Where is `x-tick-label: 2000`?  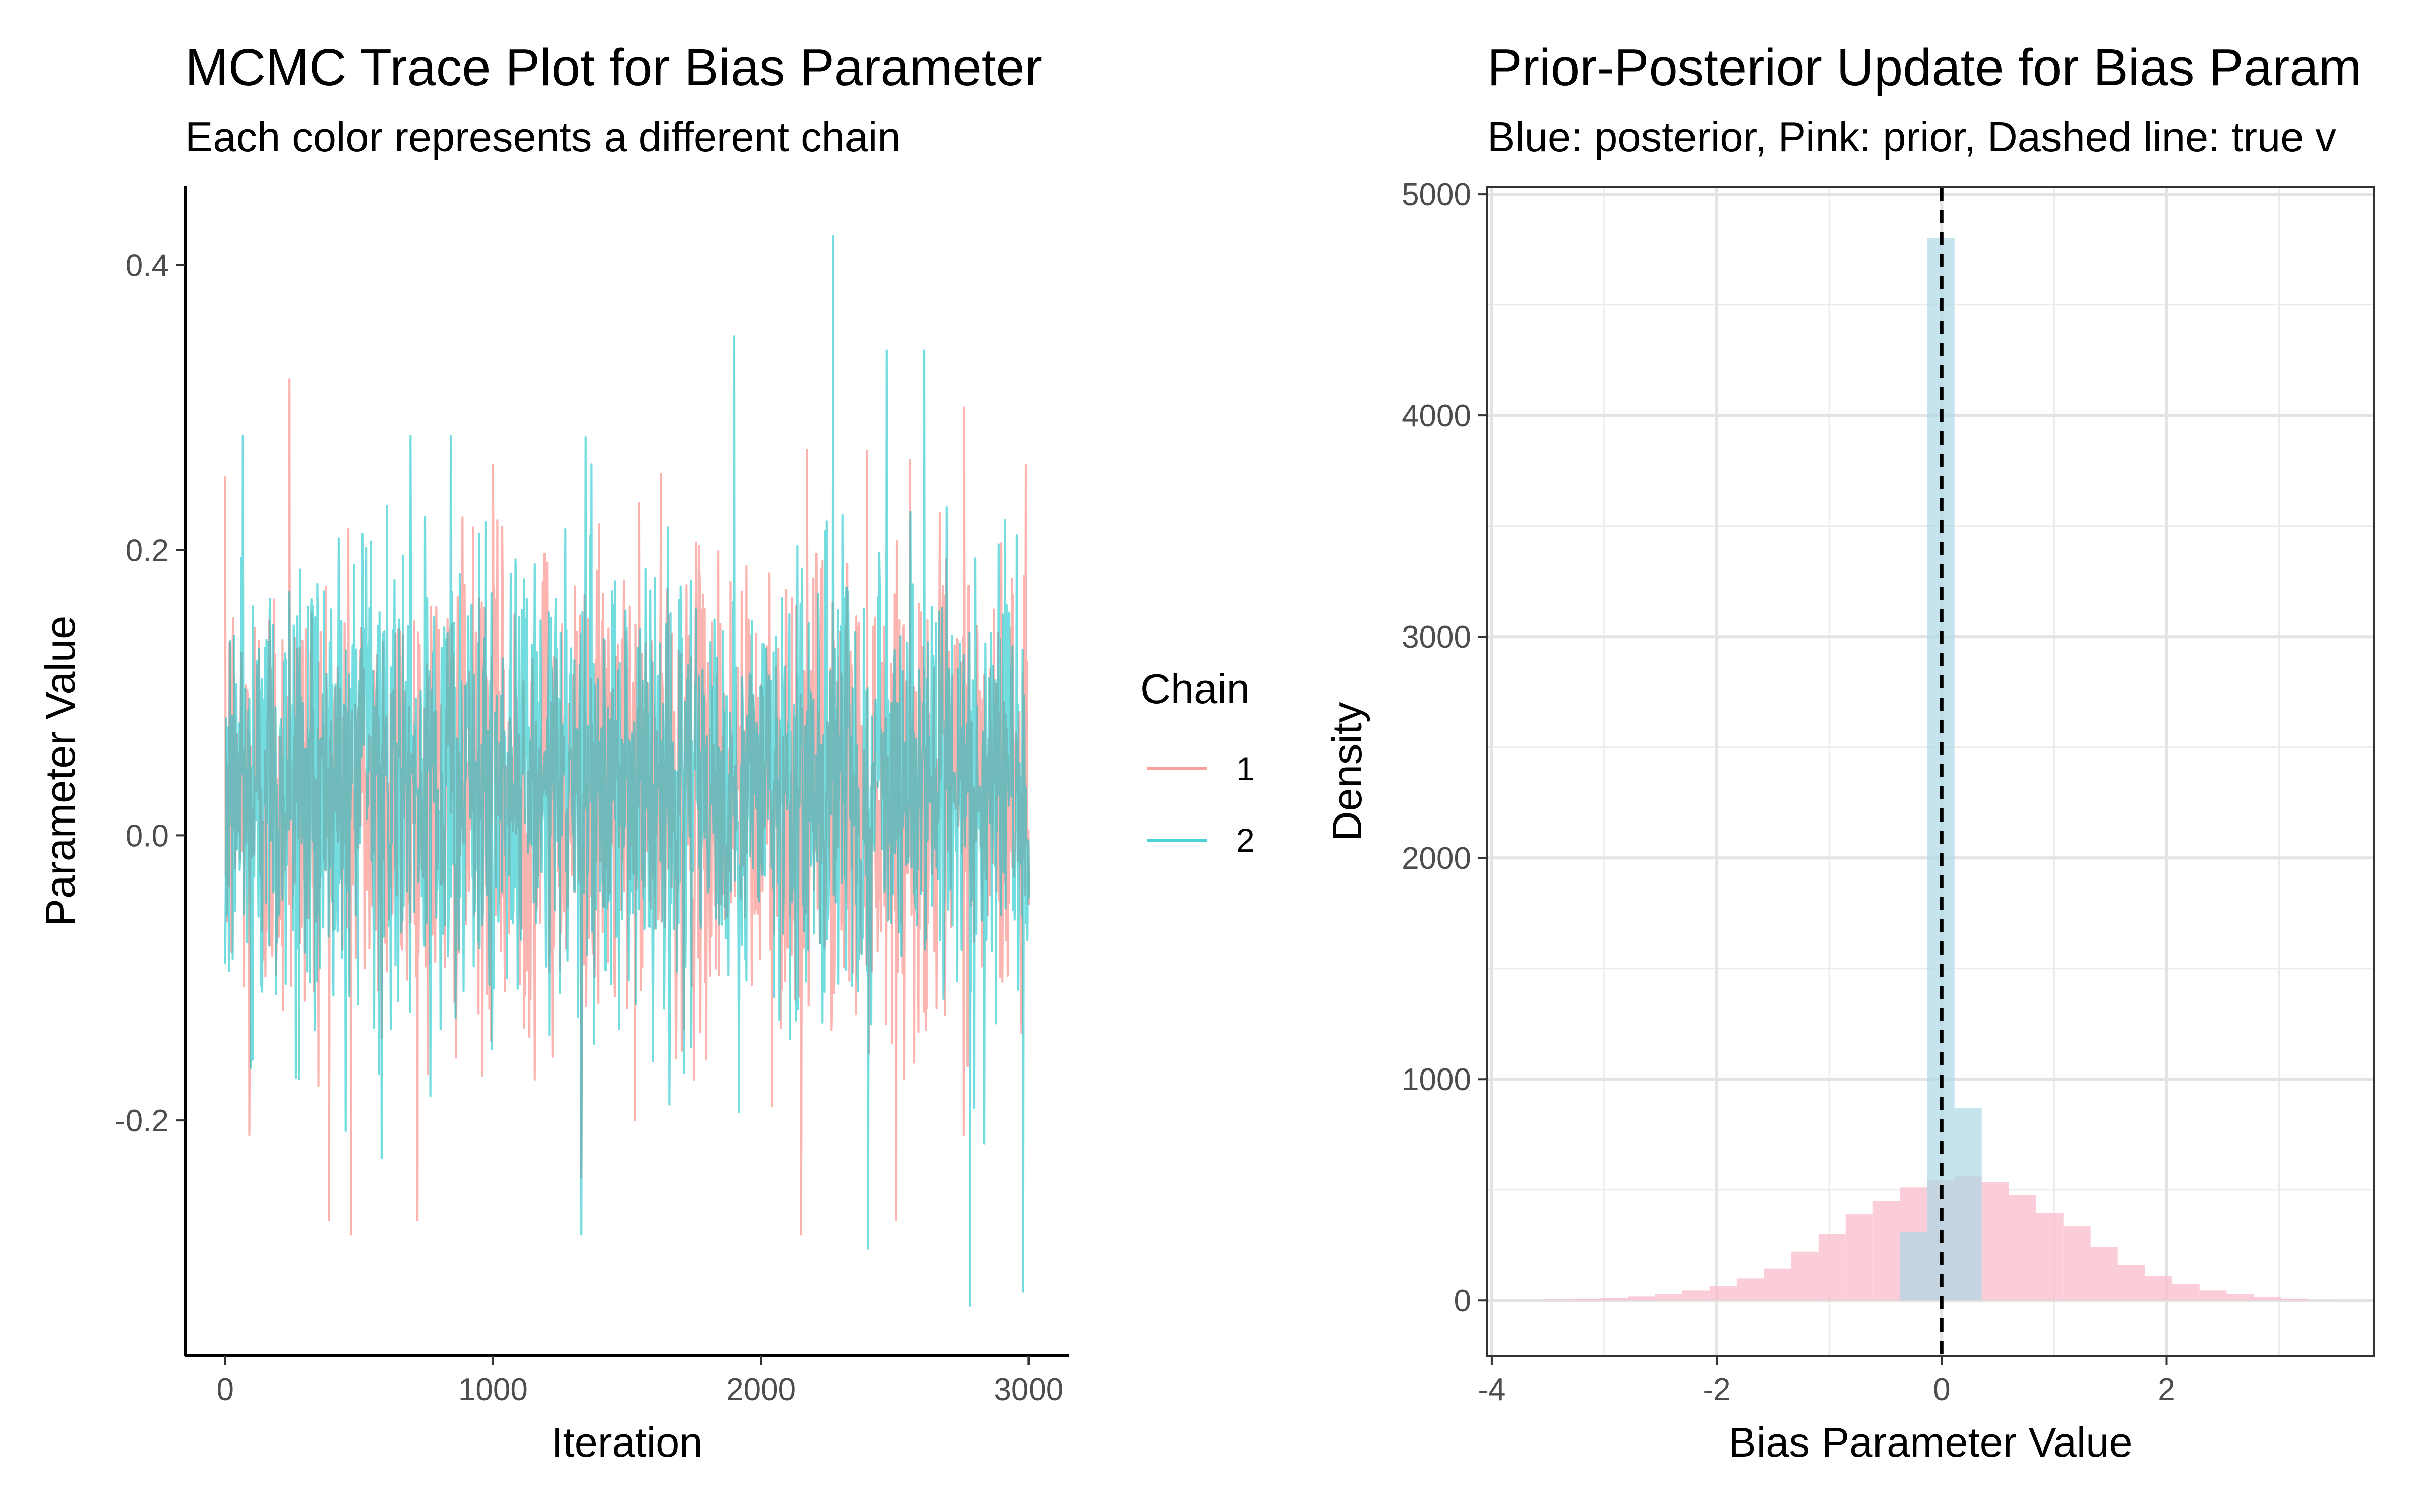
x-tick-label: 2000 is located at coordinates (761, 1389).